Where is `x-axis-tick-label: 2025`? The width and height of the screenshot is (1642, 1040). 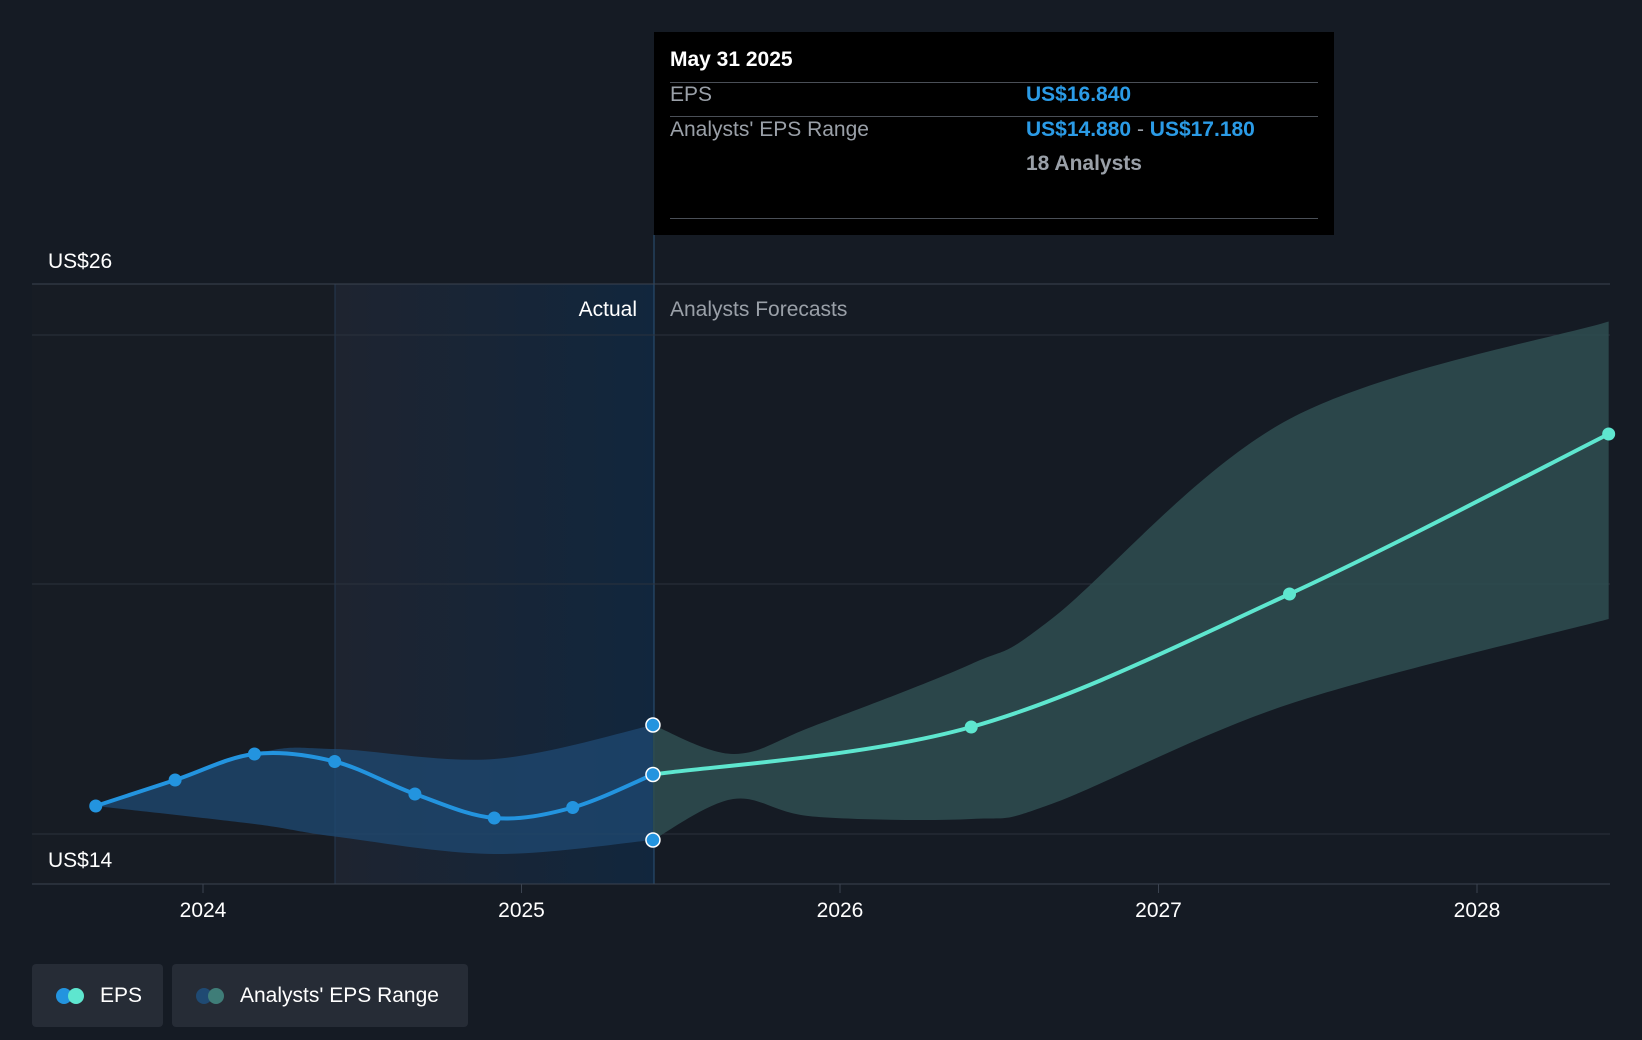
x-axis-tick-label: 2025 is located at coordinates (521, 910).